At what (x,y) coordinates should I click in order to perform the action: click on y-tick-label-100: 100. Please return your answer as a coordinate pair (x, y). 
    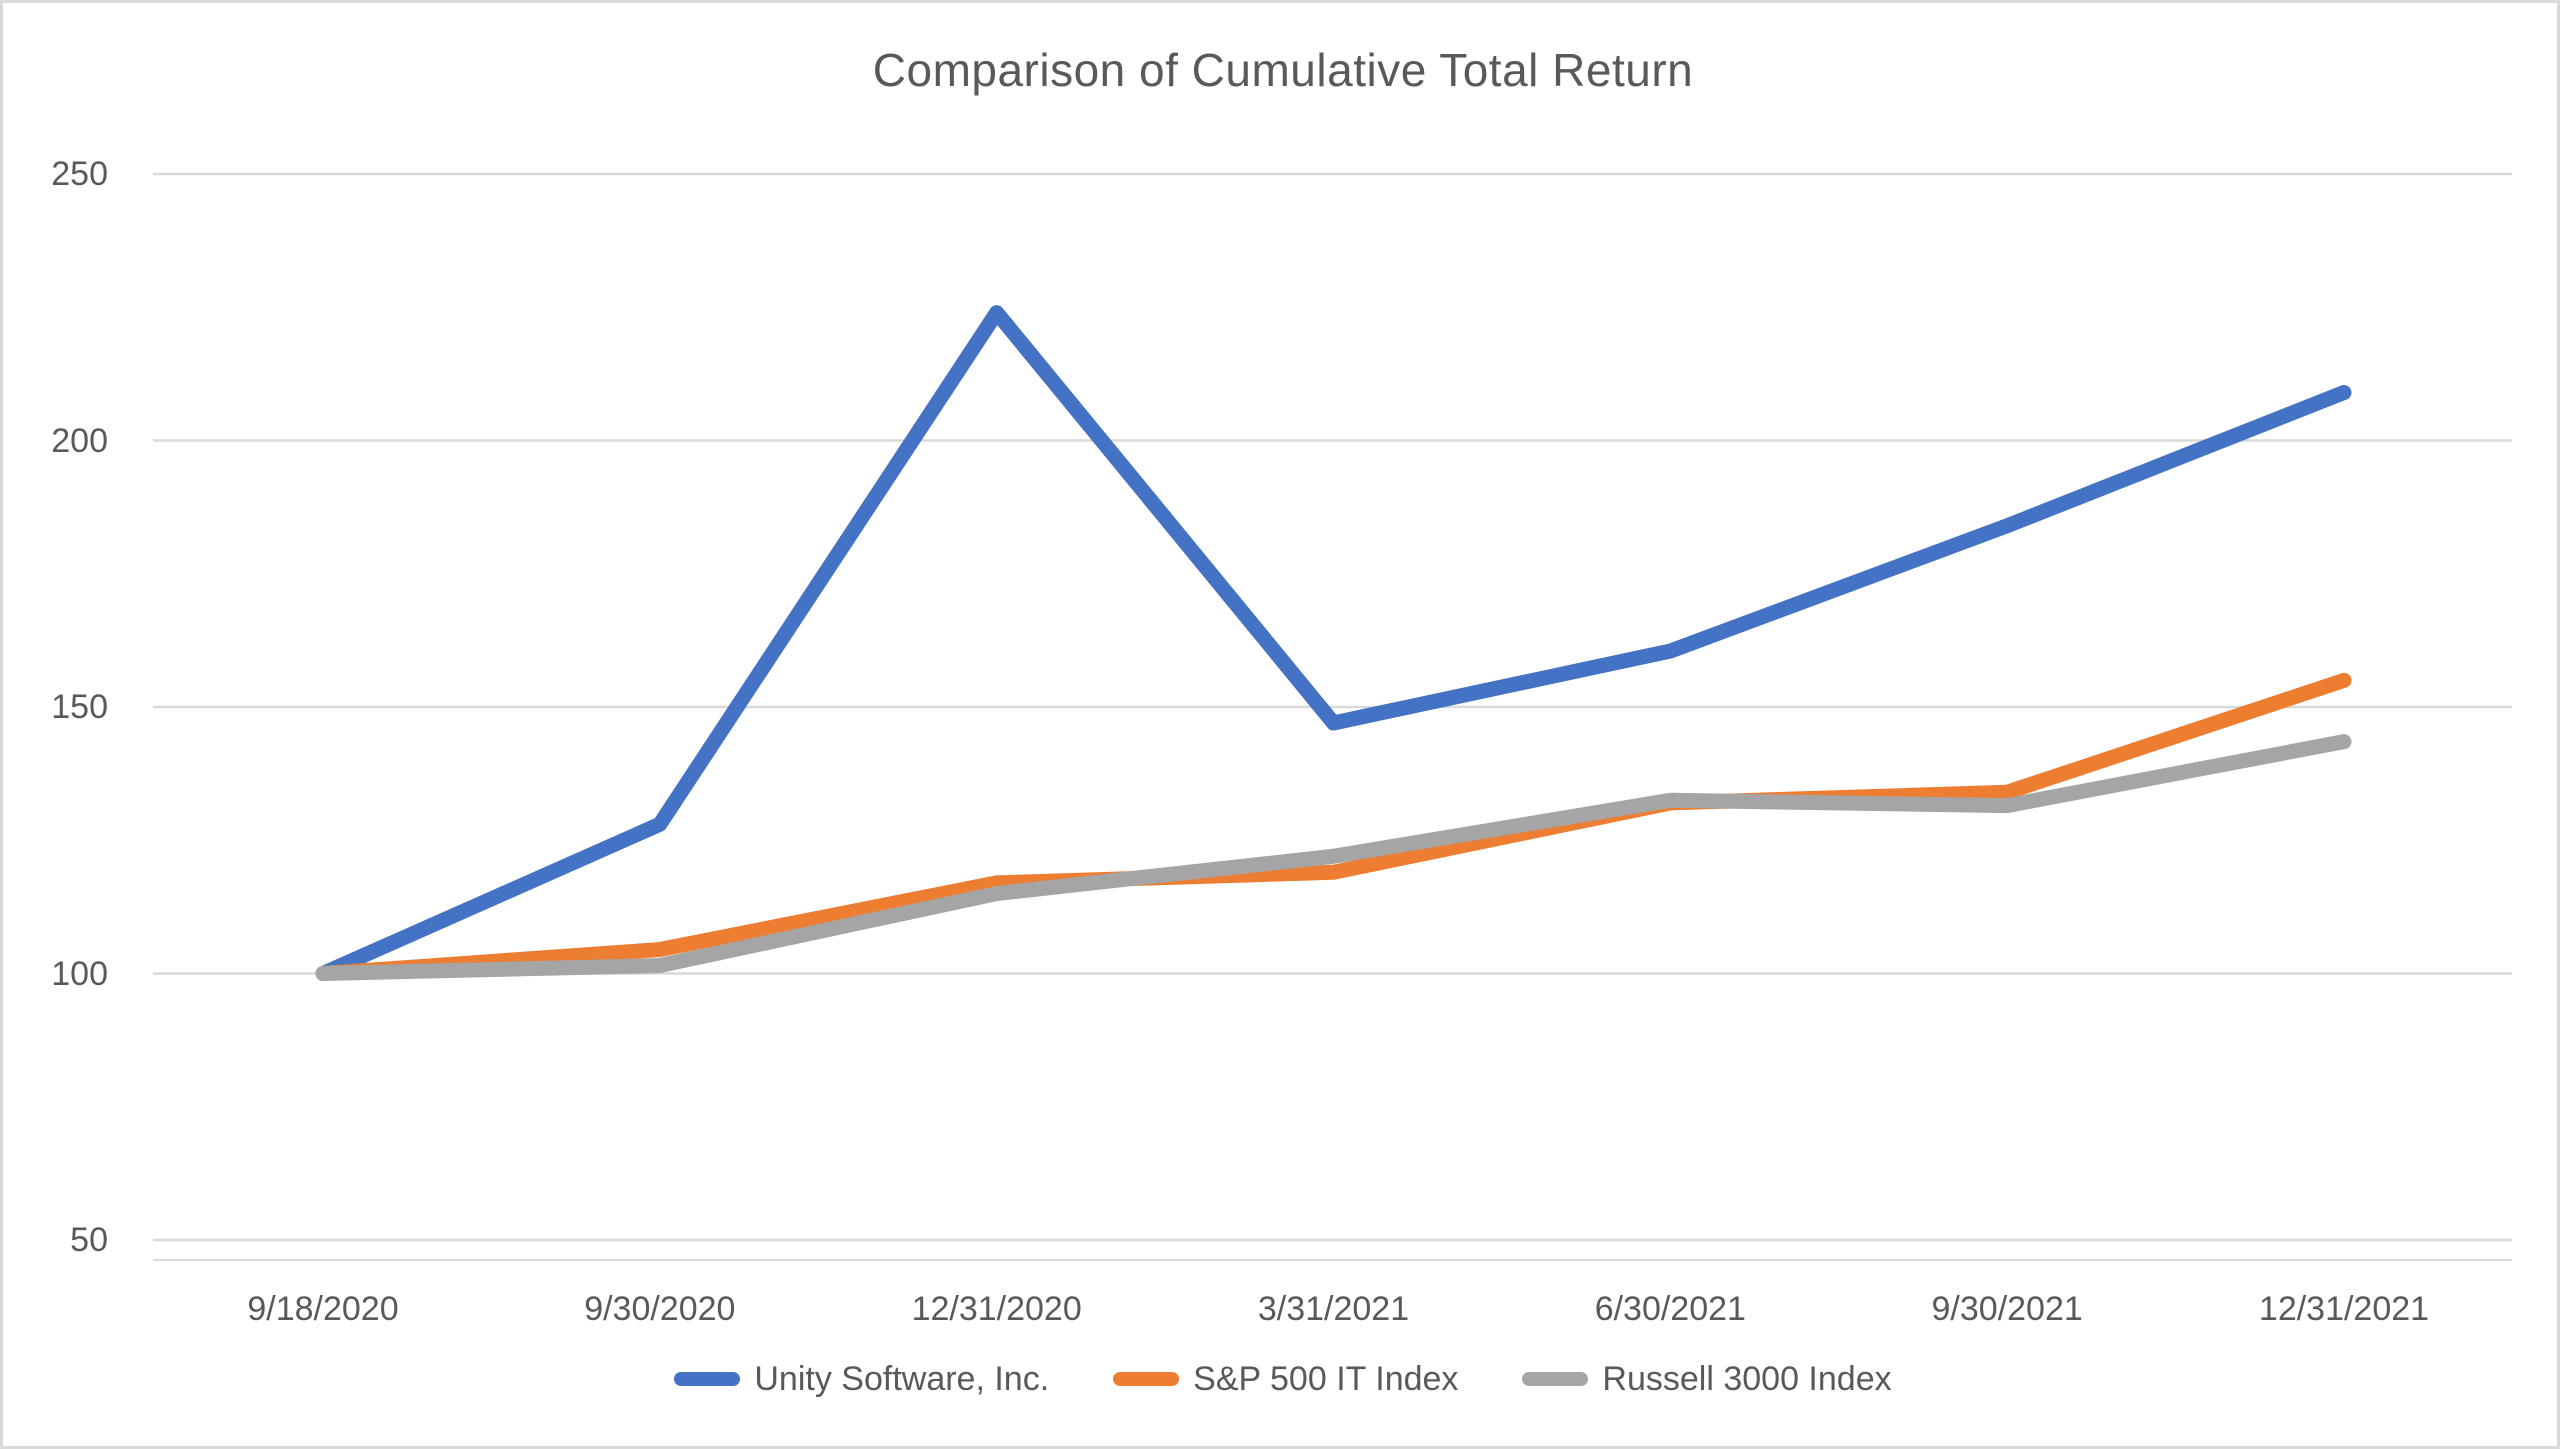
    Looking at the image, I should click on (79, 973).